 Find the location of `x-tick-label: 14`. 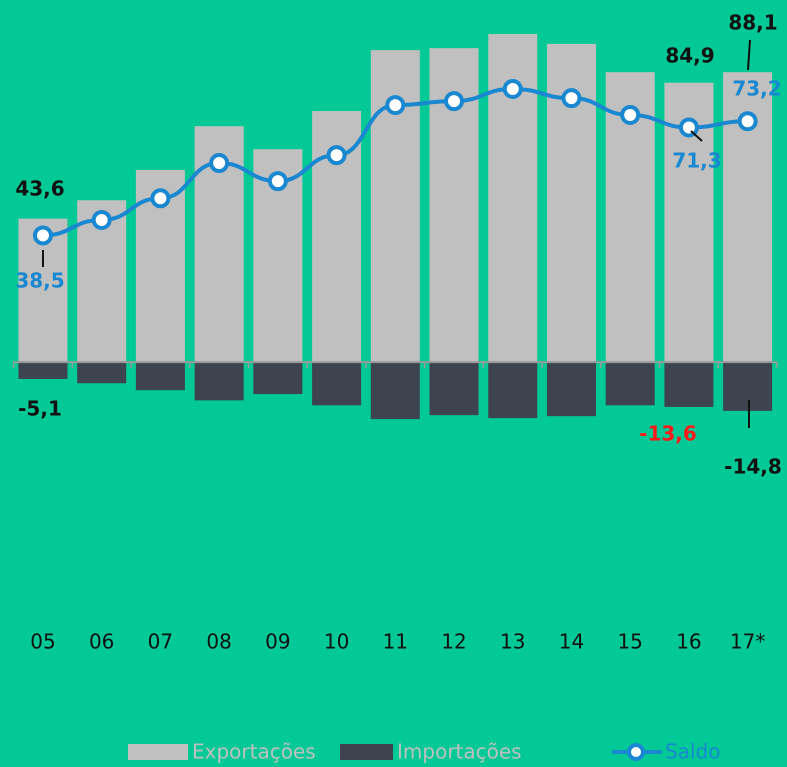

x-tick-label: 14 is located at coordinates (571, 642).